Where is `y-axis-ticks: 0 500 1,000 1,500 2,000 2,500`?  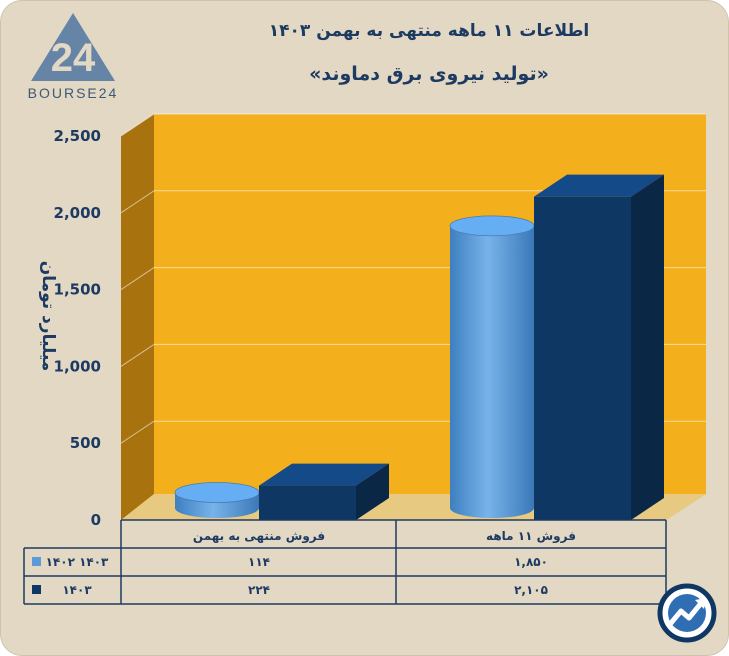
y-axis-ticks: 0 500 1,000 1,500 2,000 2,500 is located at coordinates (77, 328).